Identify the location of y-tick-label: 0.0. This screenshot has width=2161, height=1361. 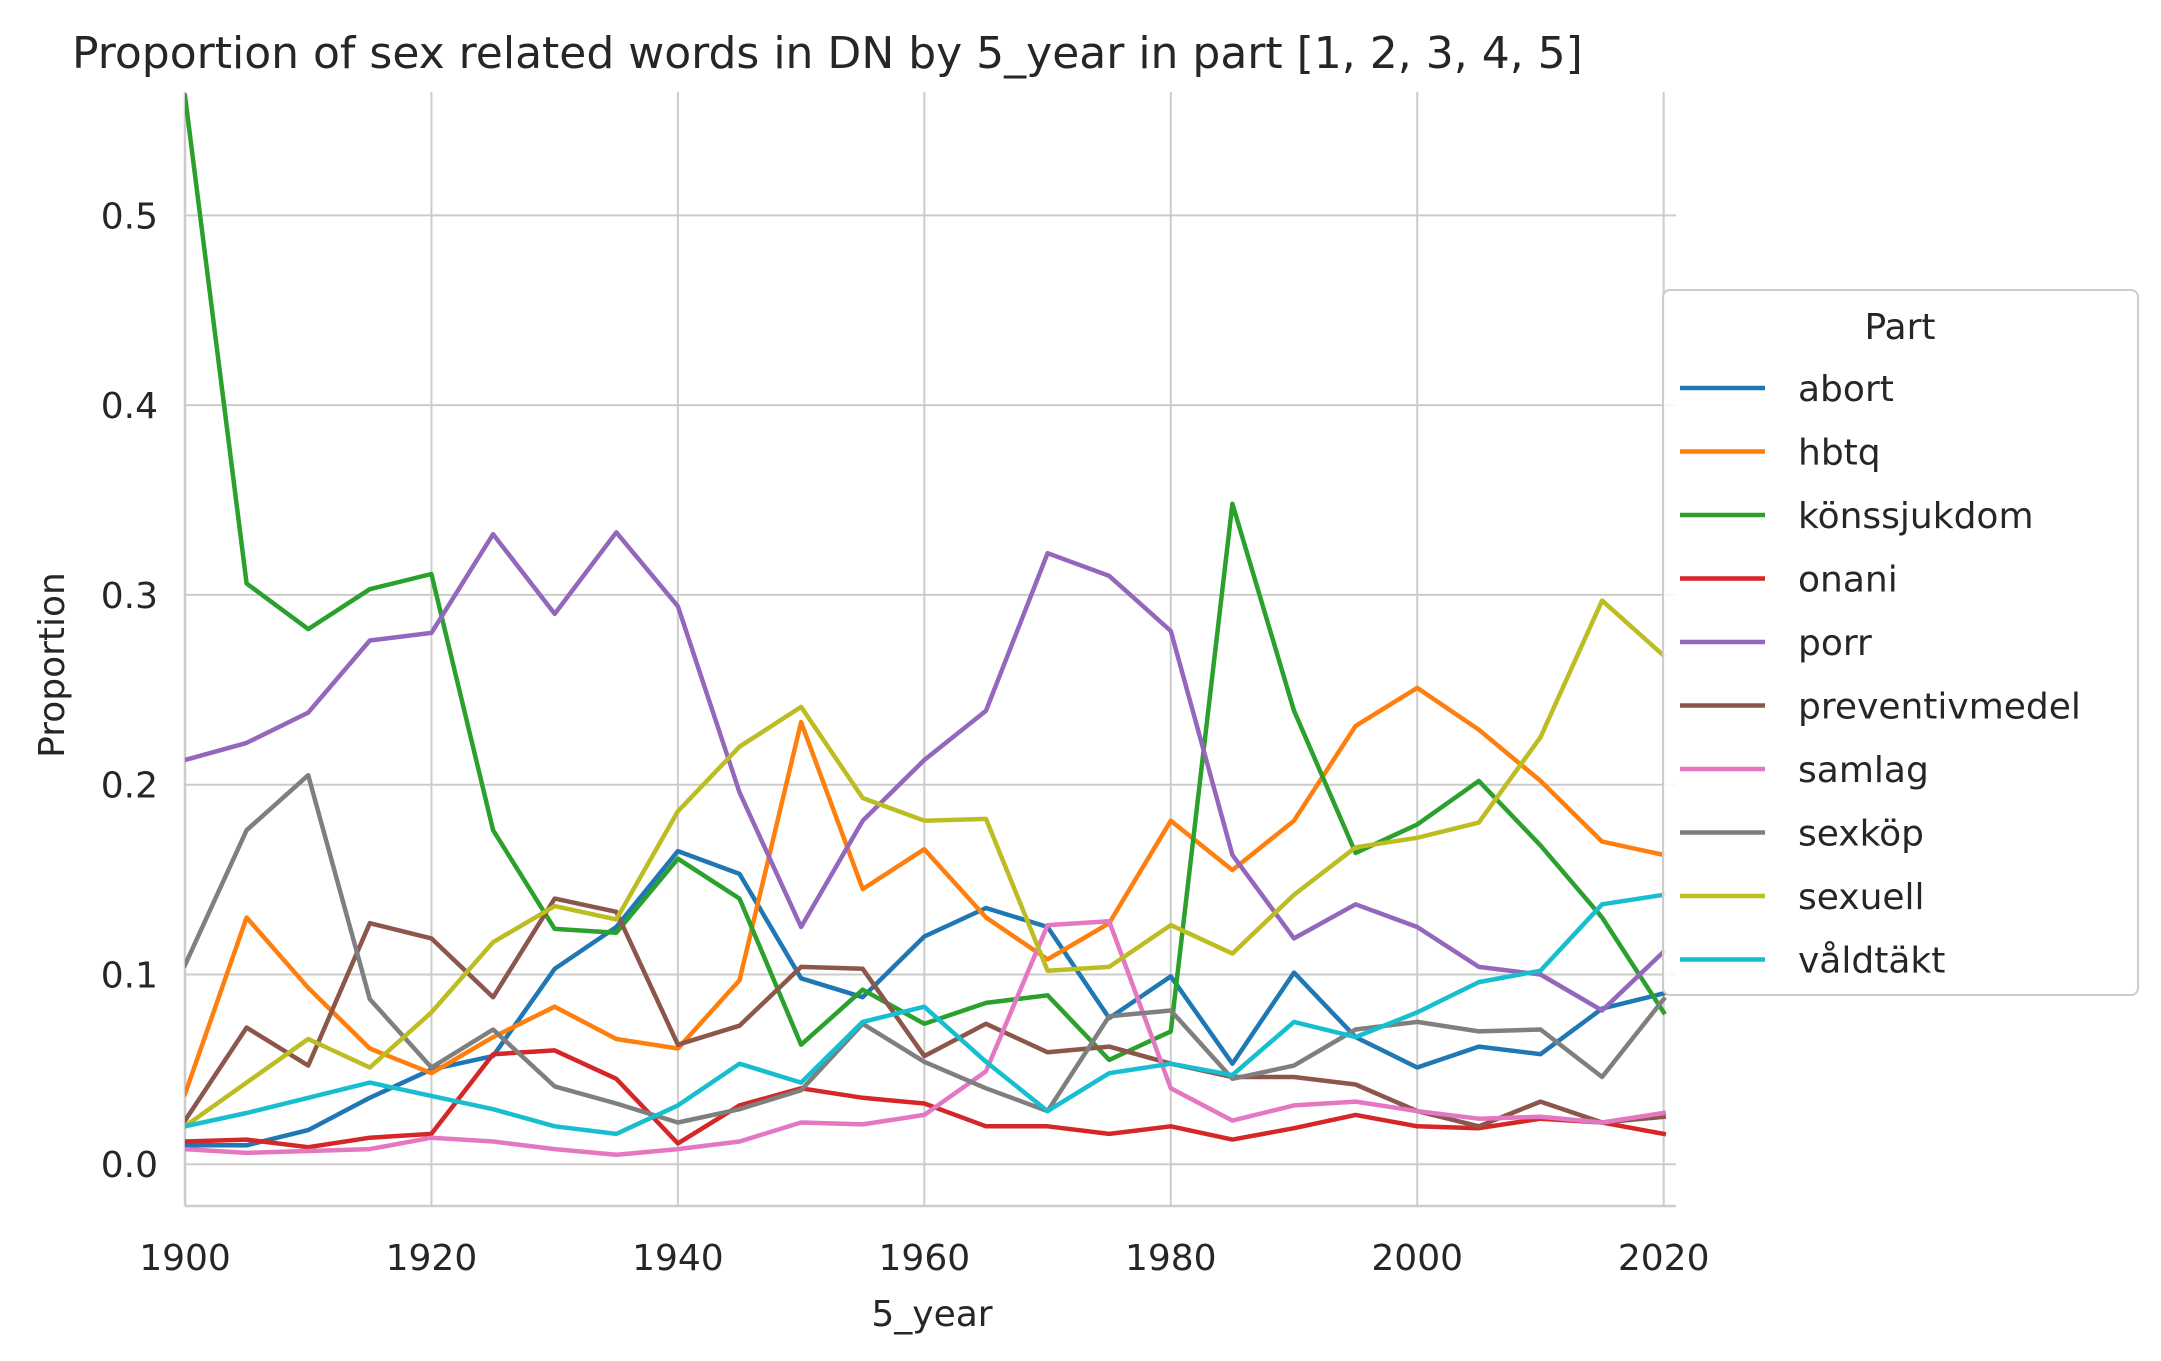
(129, 1165).